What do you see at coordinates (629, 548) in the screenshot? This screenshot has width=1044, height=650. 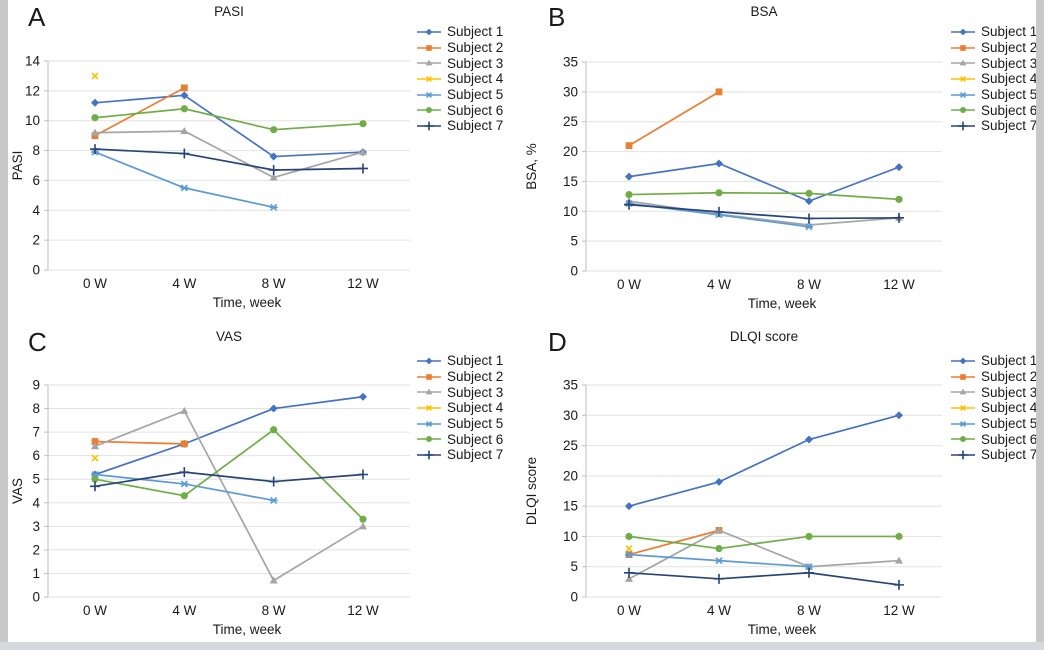 I see `subject-4-marker` at bounding box center [629, 548].